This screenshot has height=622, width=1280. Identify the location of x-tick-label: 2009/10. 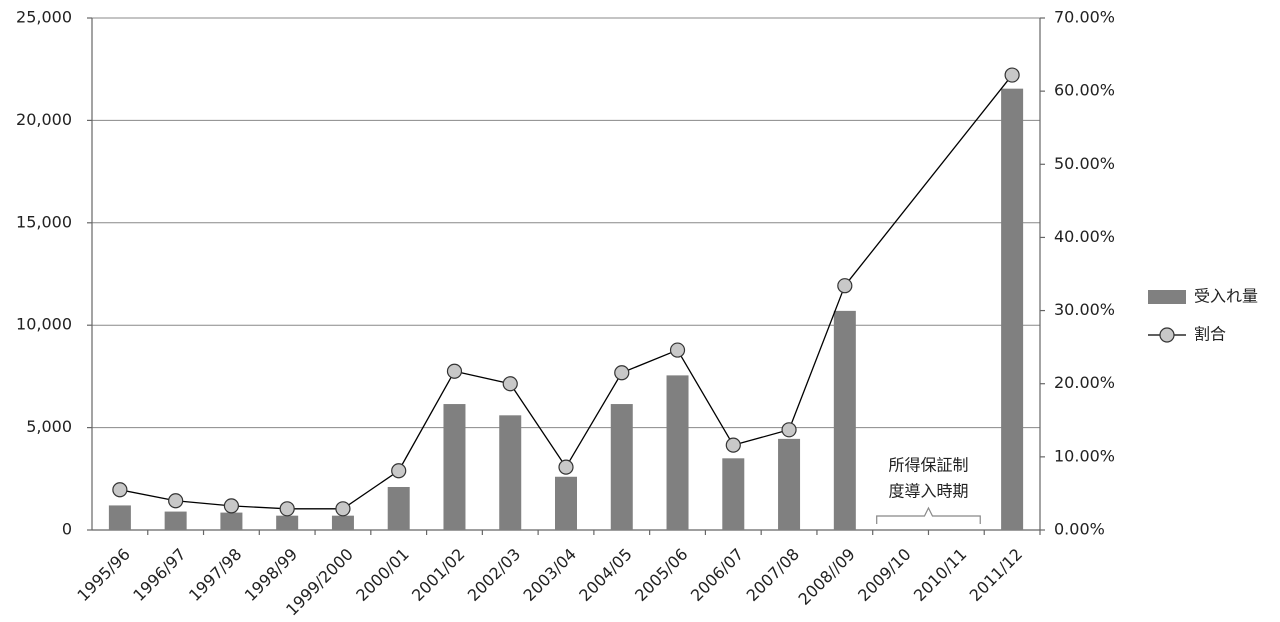
(884, 575).